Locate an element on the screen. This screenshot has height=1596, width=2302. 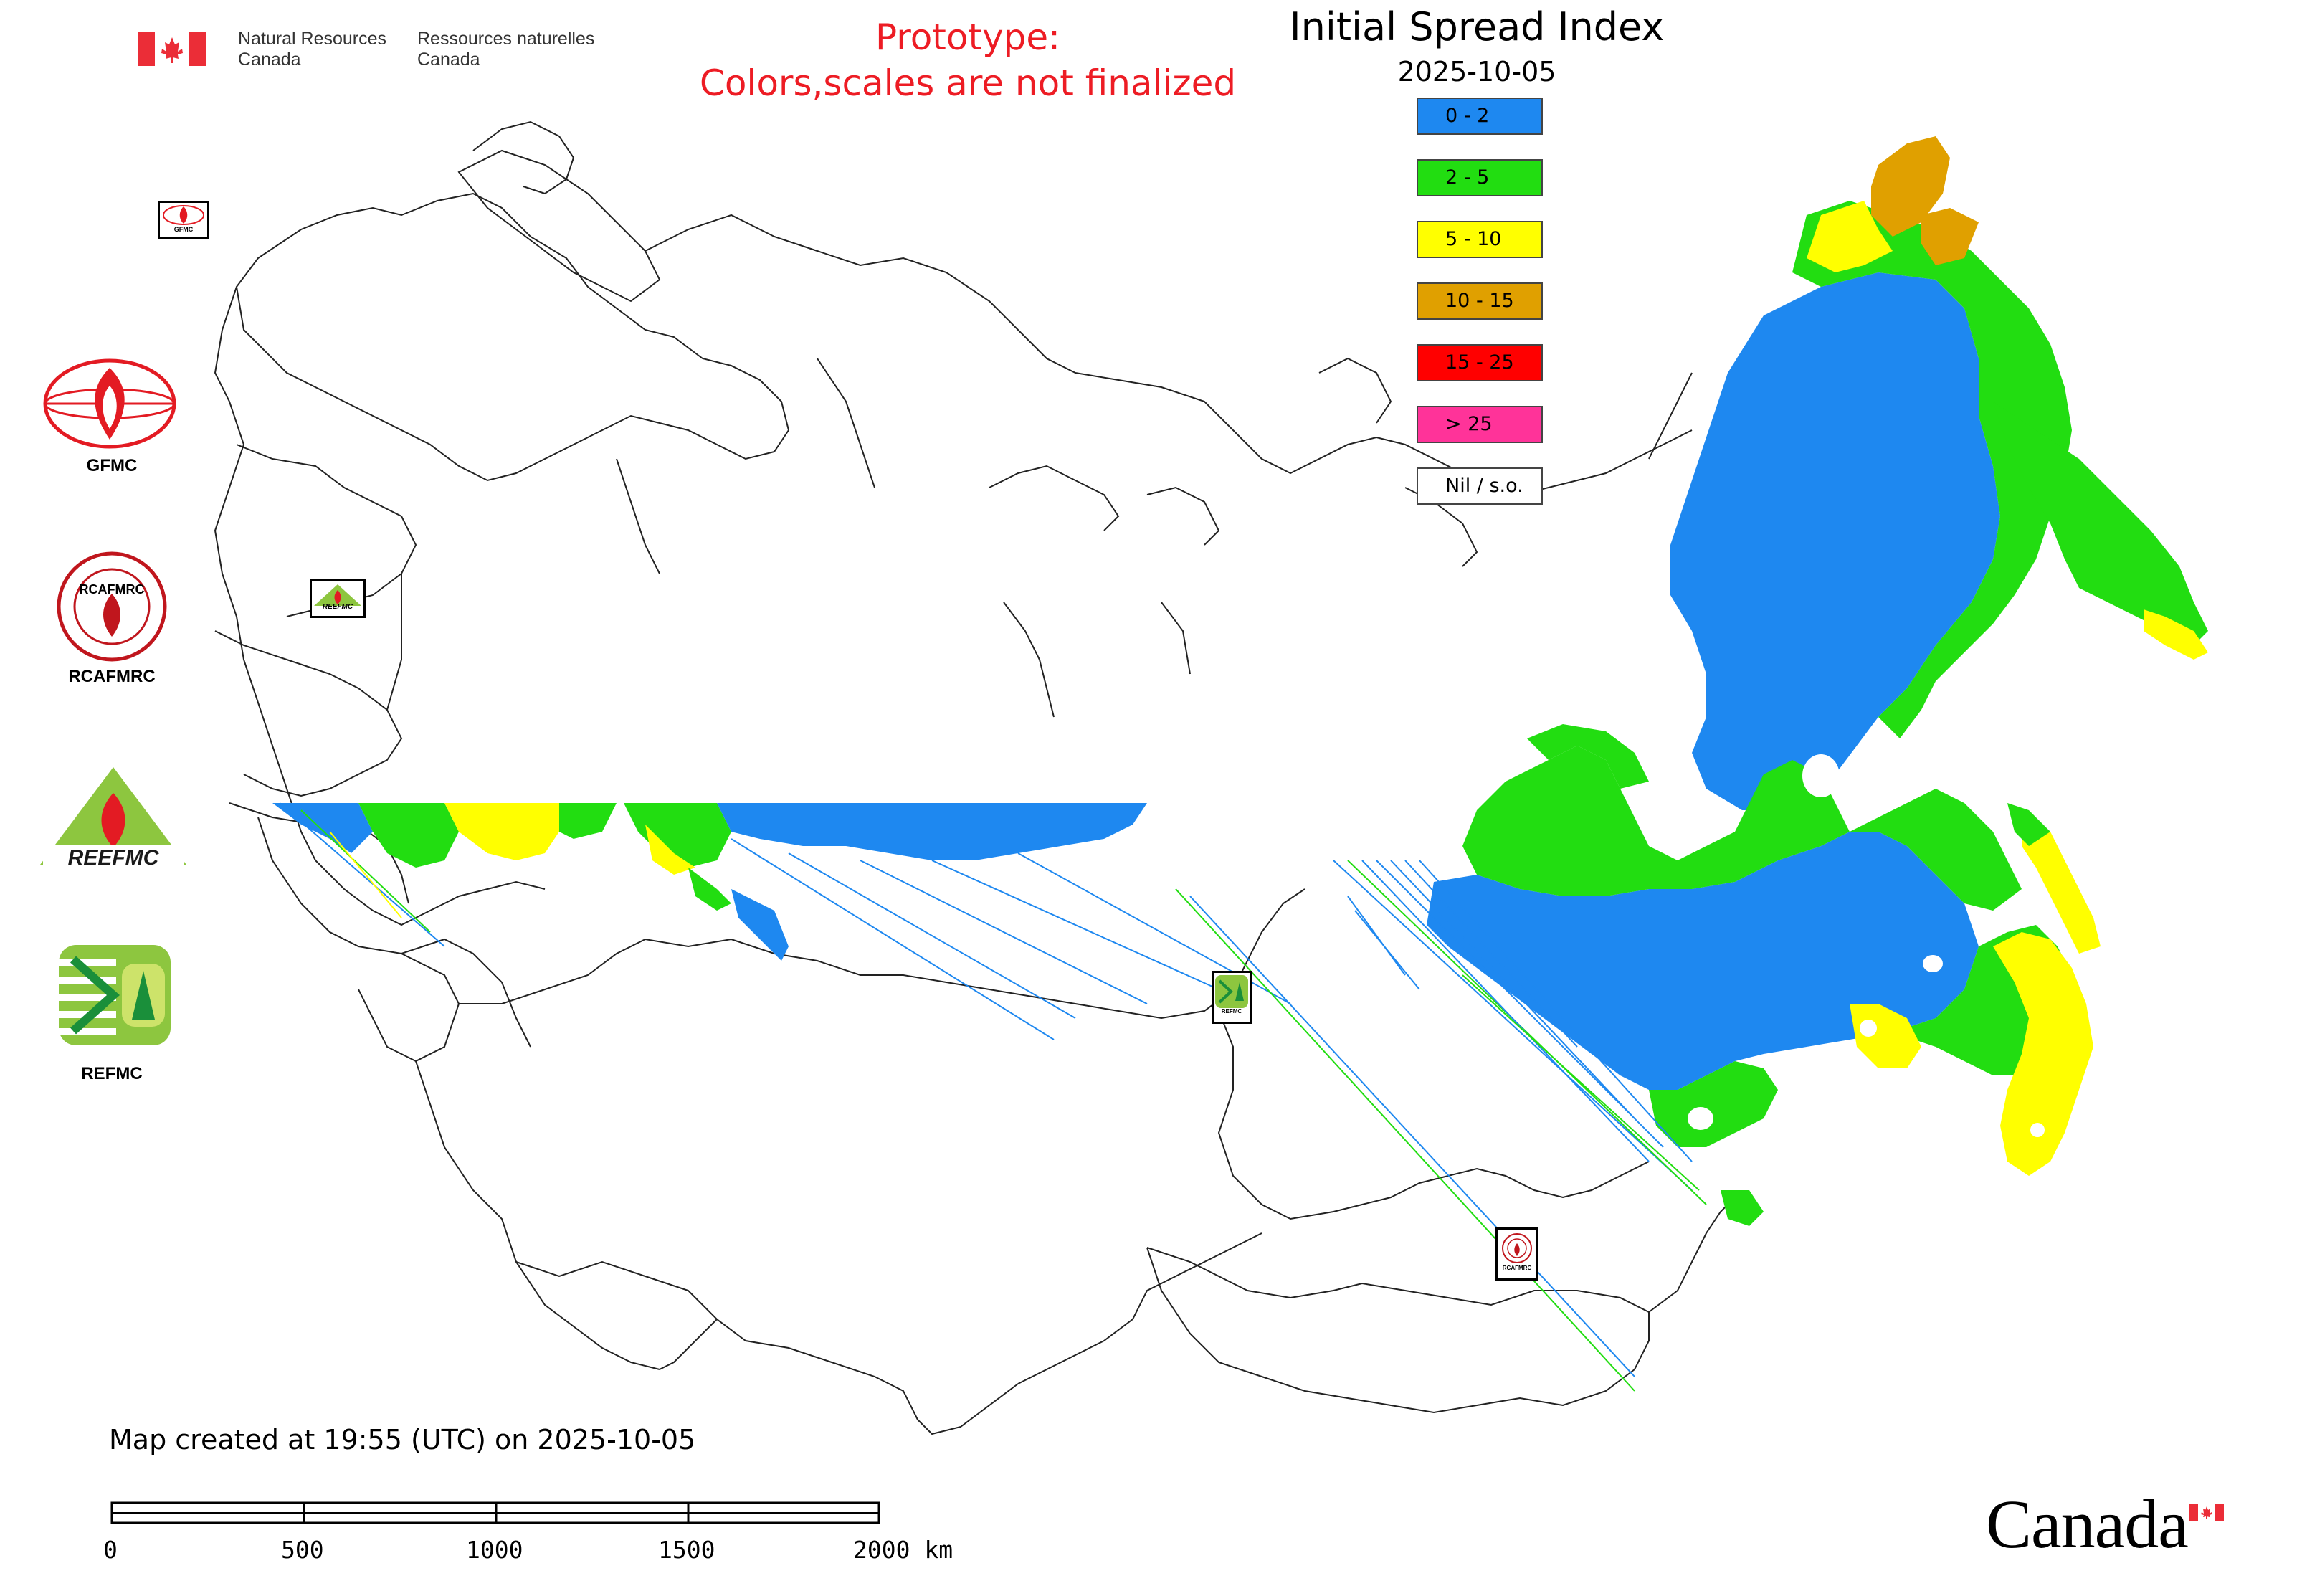
scale-label-2000: 2000 km is located at coordinates (903, 1550).